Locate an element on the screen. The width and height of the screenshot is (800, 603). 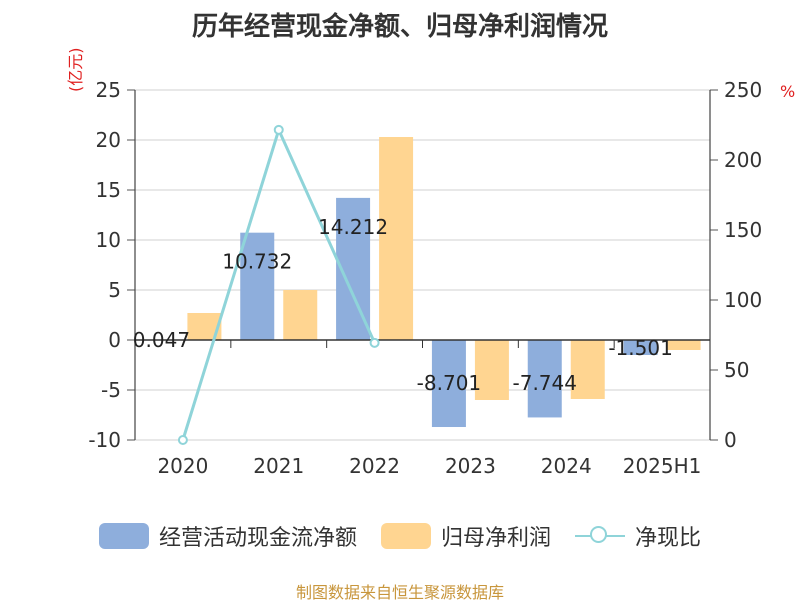
bar-cash-label: -8.701 is located at coordinates (449, 383).